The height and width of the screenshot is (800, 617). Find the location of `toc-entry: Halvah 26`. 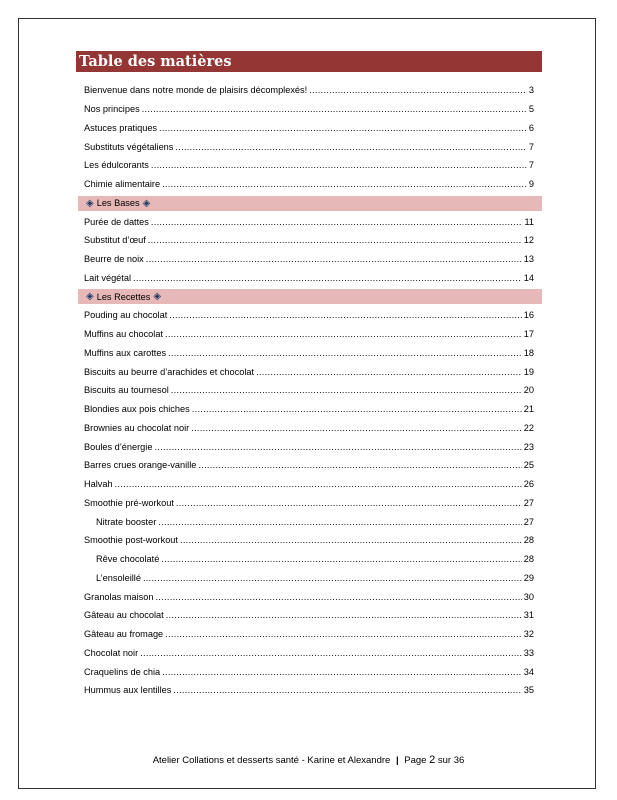

toc-entry: Halvah 26 is located at coordinates (310, 484).